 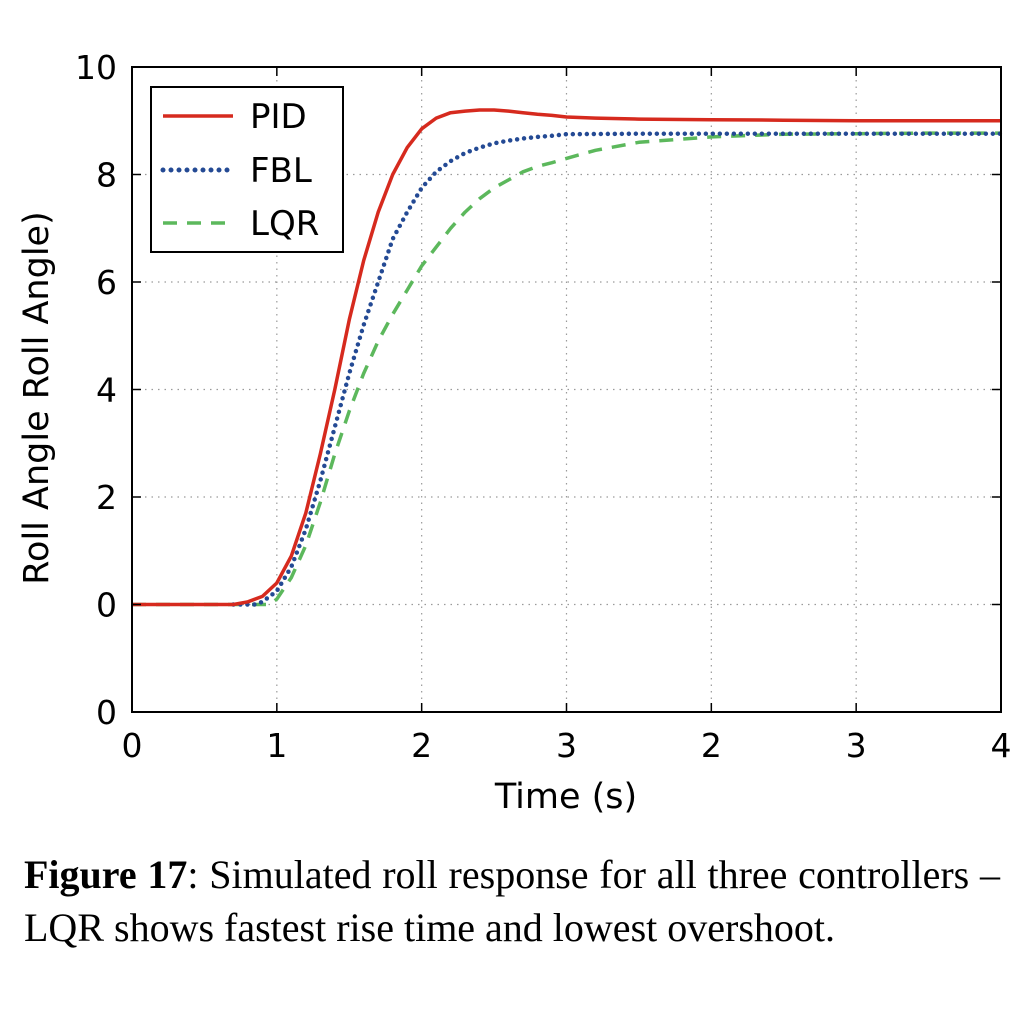 I want to click on x-tick-label: 4, so click(x=1001, y=745).